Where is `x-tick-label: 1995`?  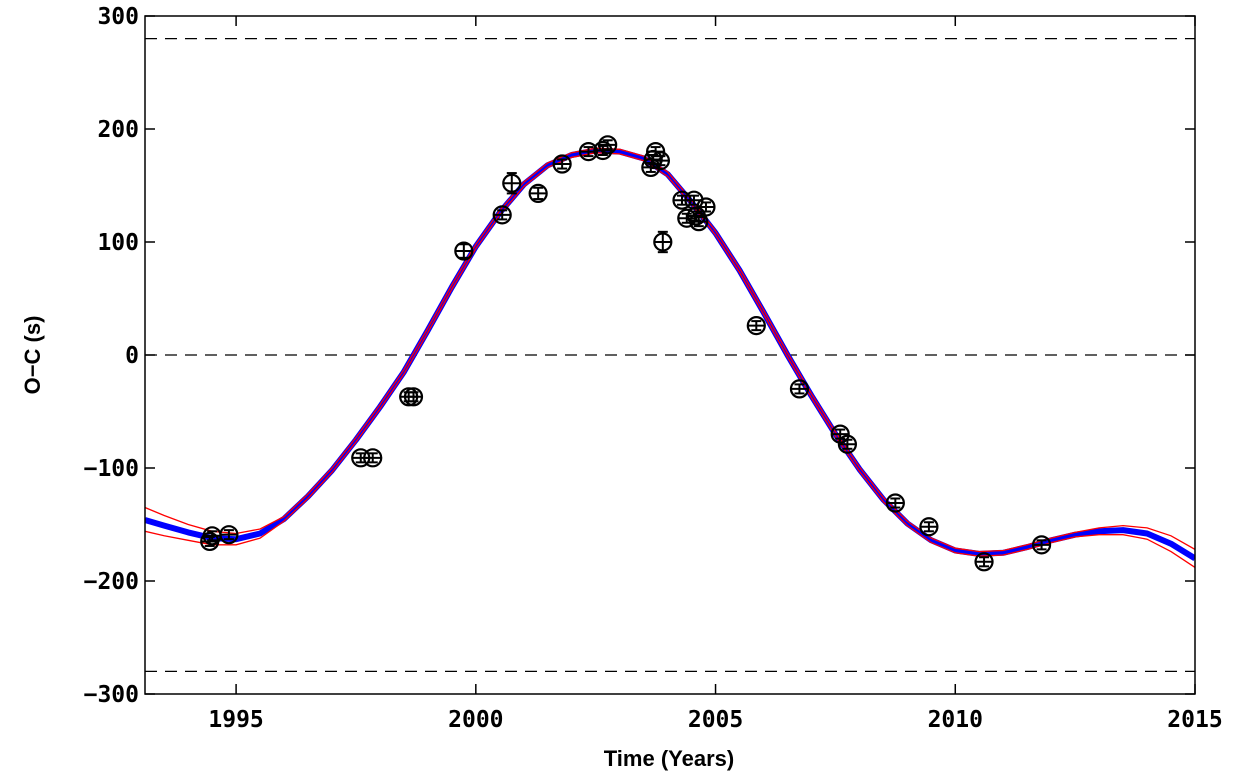
x-tick-label: 1995 is located at coordinates (235, 720).